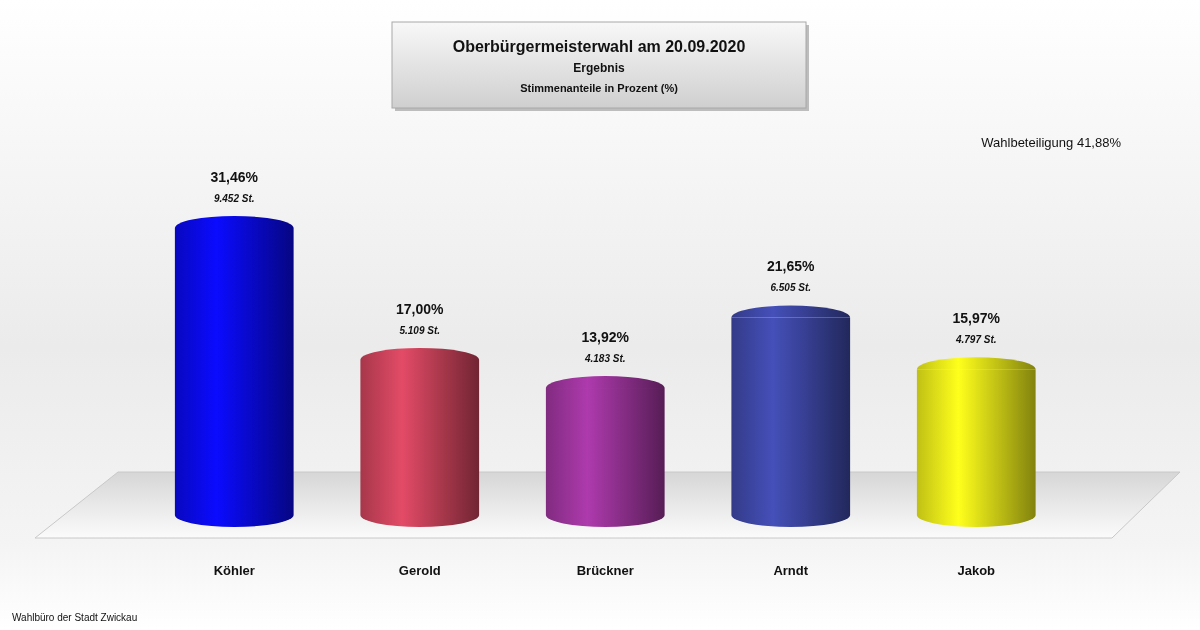 The image size is (1200, 630). Describe the element at coordinates (234, 570) in the screenshot. I see `x-tick-label: Köhler` at that location.